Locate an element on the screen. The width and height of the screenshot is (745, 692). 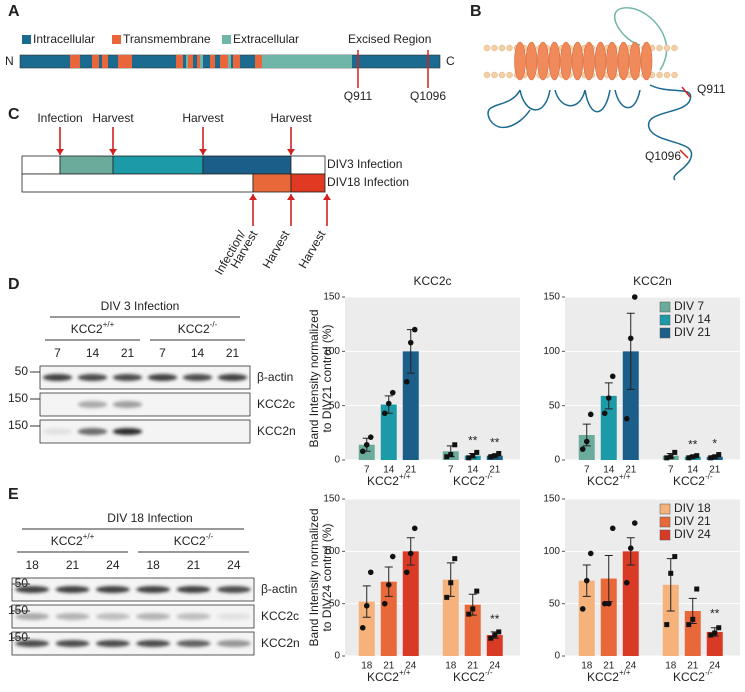
blot-band-label: KCC2n is located at coordinates (276, 431).